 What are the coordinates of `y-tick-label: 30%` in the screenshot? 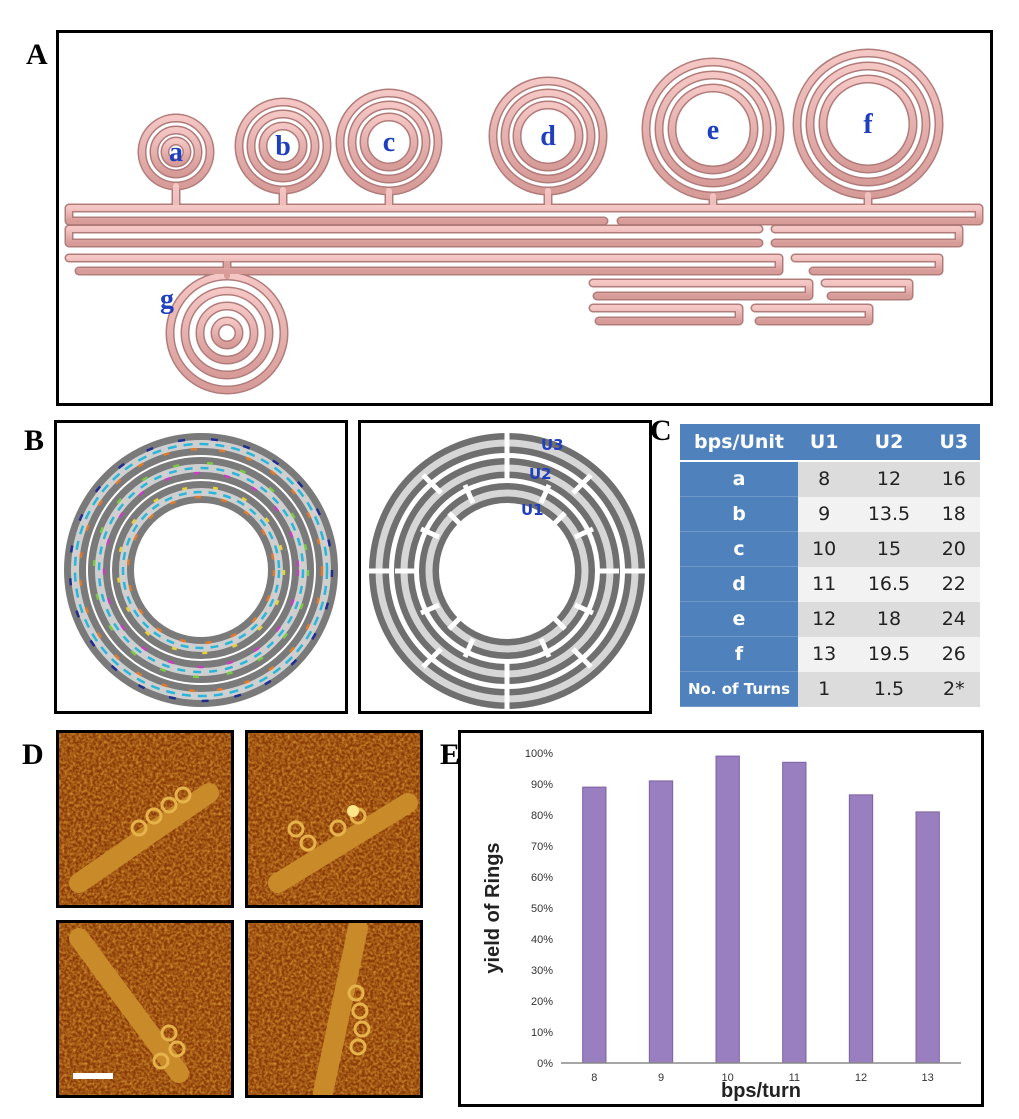 It's located at (542, 971).